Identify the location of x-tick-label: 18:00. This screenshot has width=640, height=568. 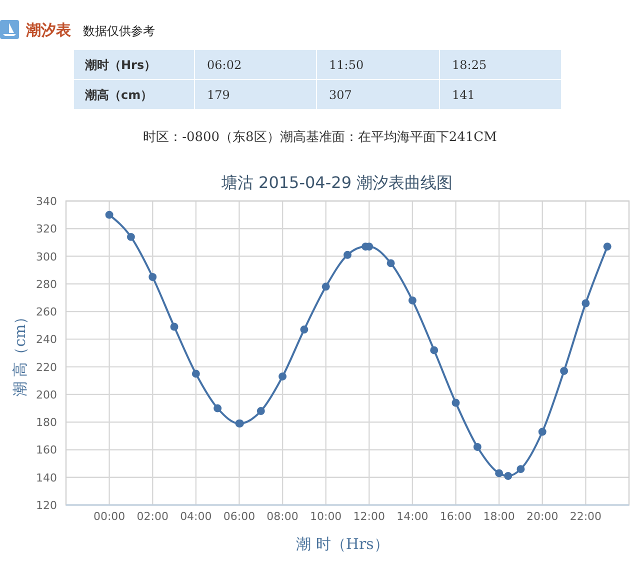
(499, 516).